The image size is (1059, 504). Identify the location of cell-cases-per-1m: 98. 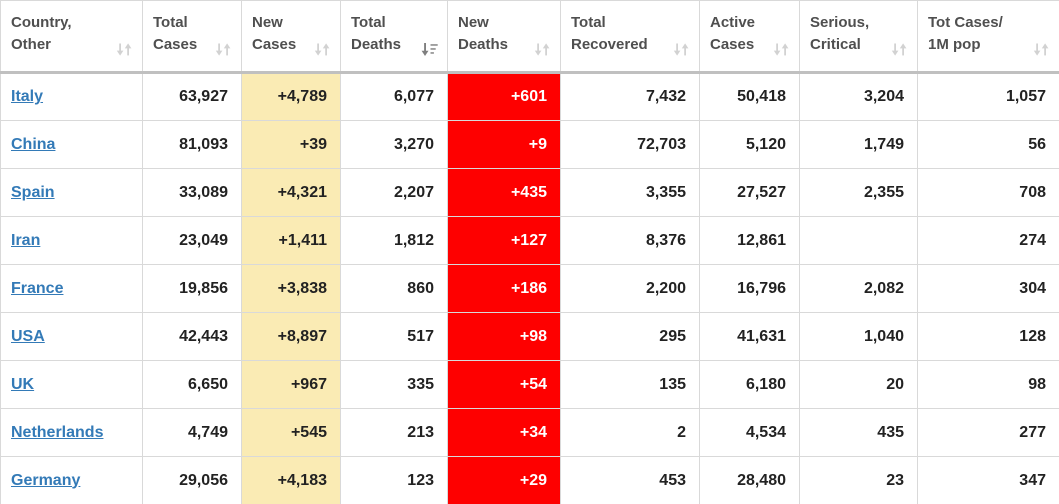
(988, 384).